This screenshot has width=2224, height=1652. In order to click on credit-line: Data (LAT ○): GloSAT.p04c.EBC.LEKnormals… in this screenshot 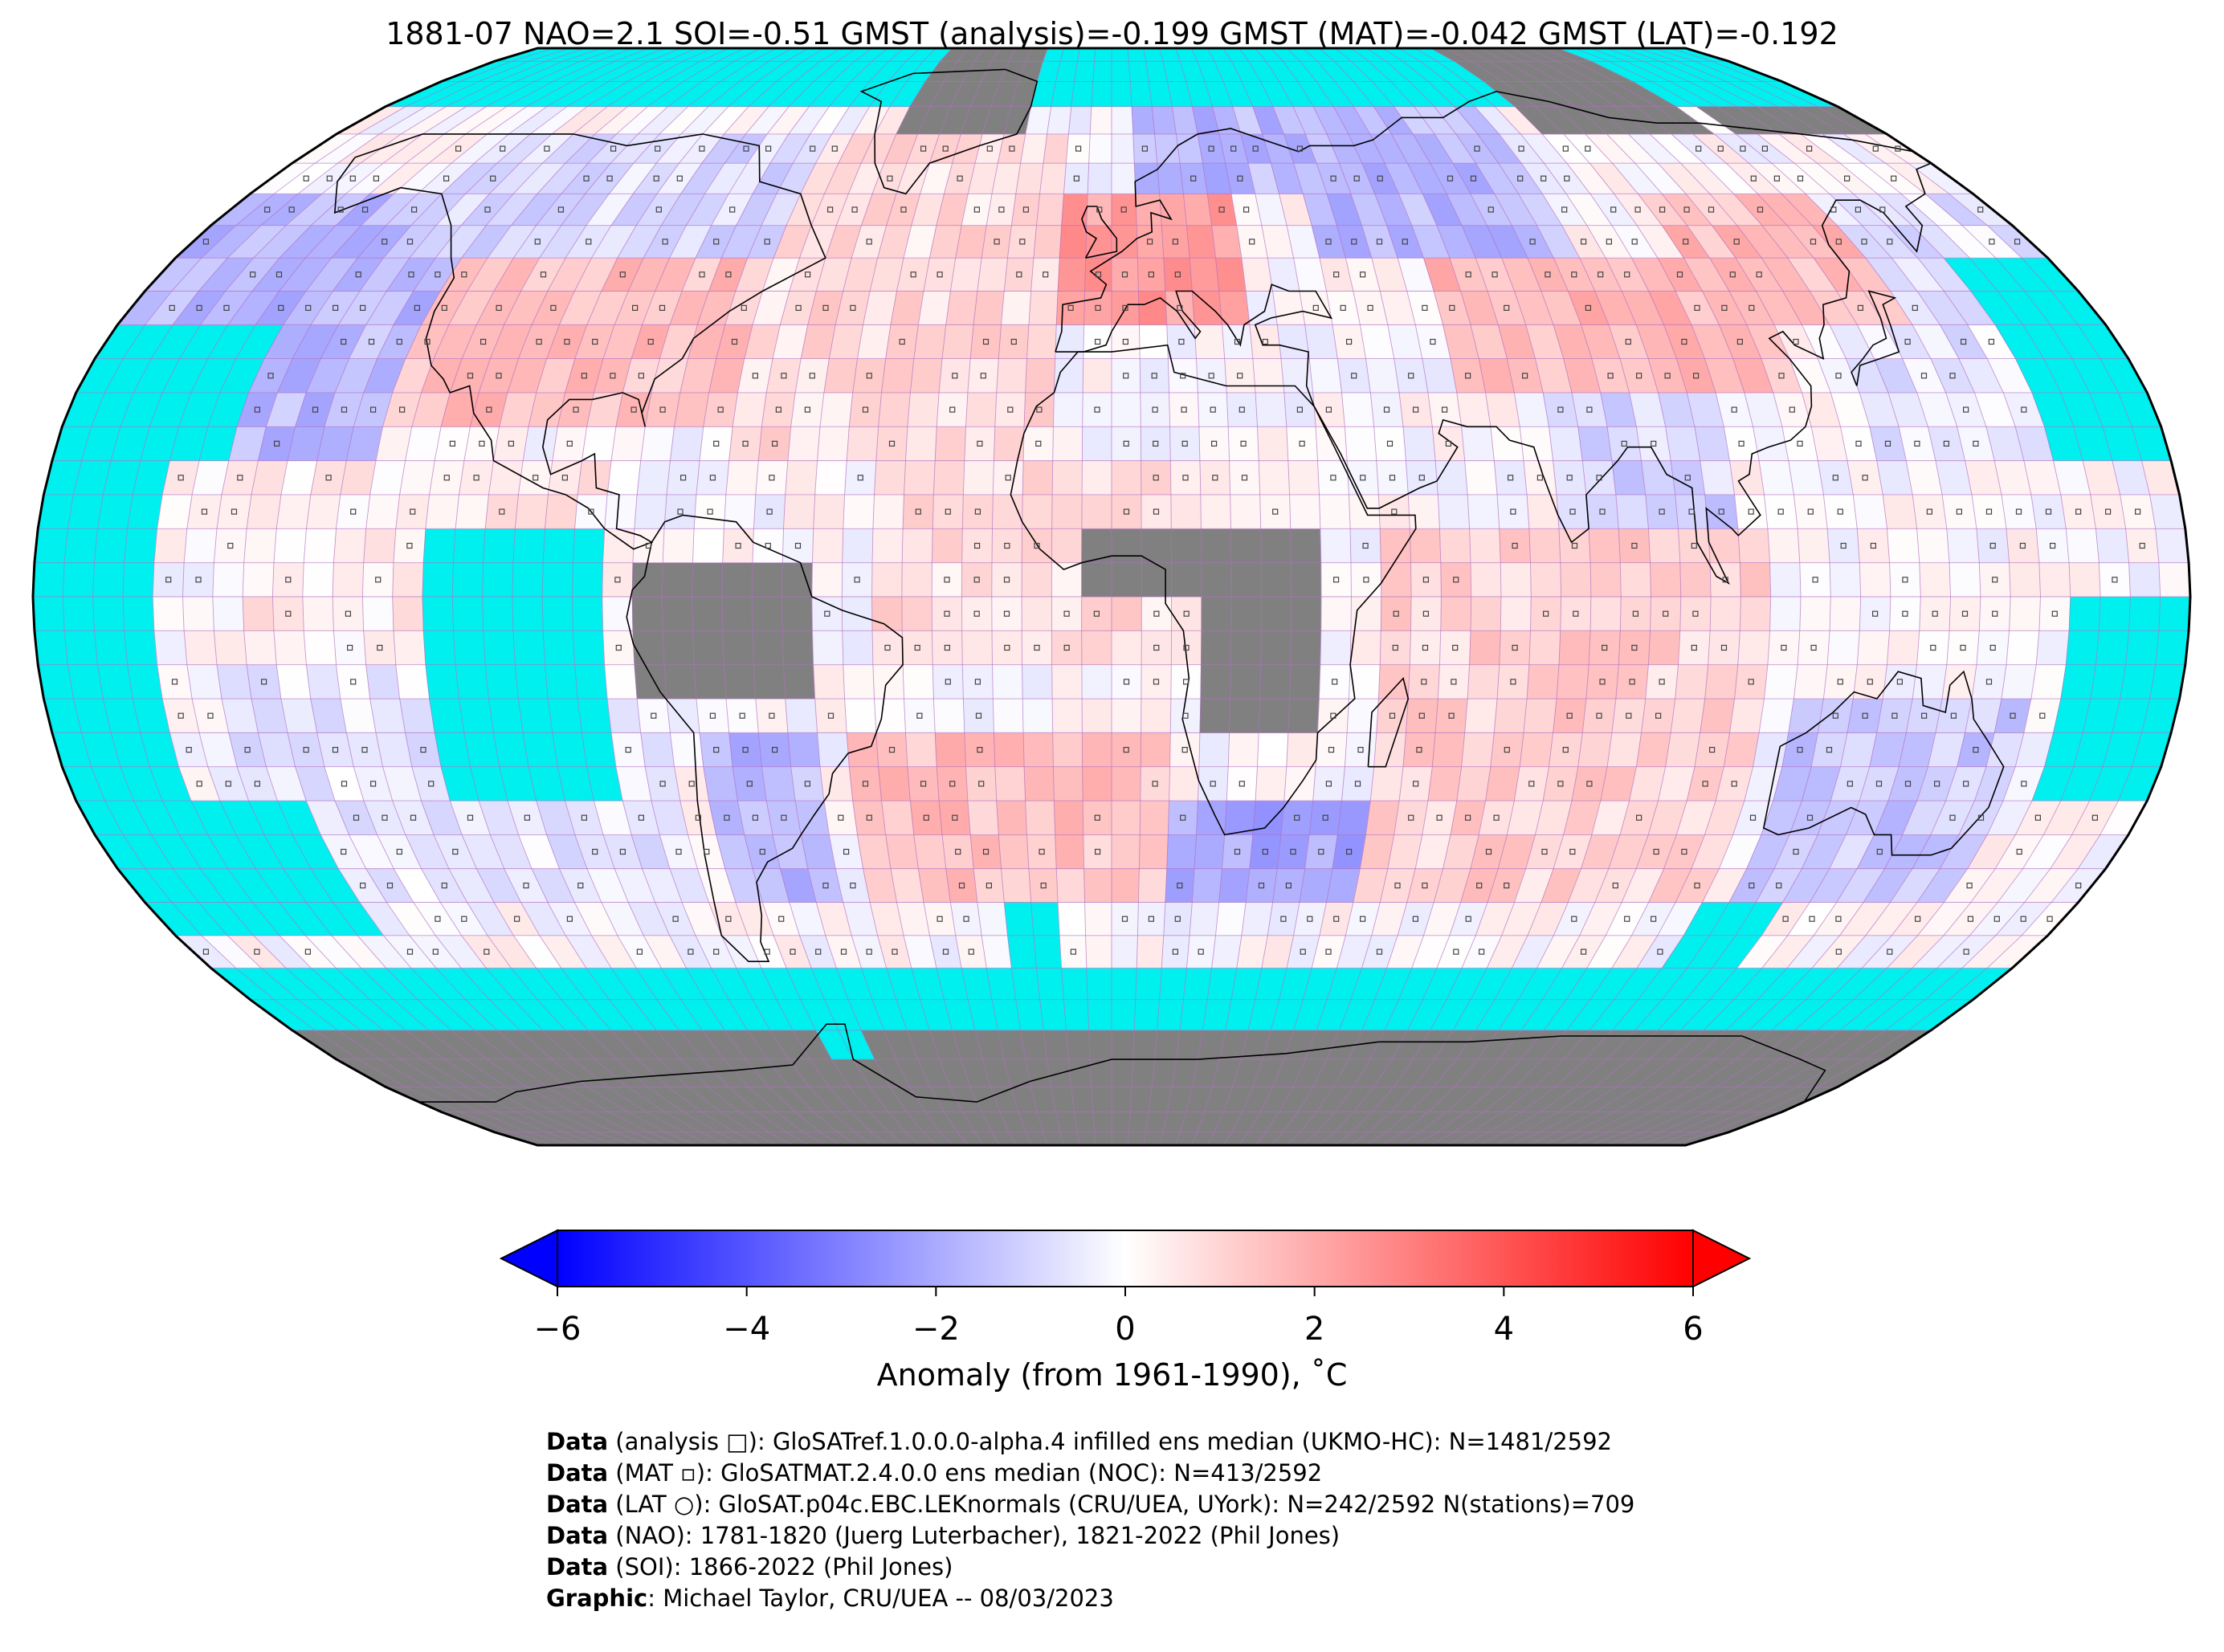, I will do `click(1090, 1504)`.